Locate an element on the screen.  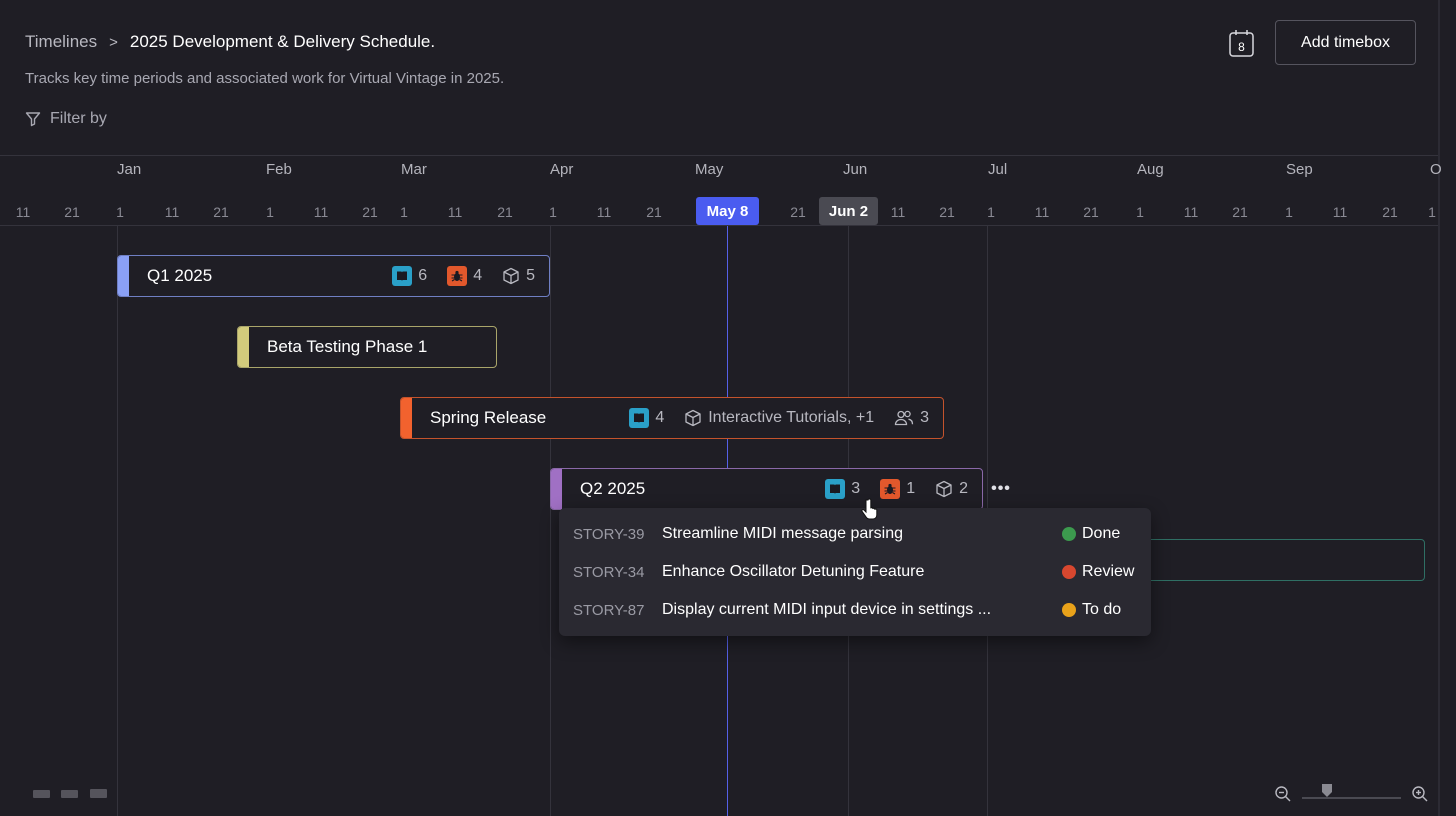
story-status: Review is located at coordinates (1098, 572).